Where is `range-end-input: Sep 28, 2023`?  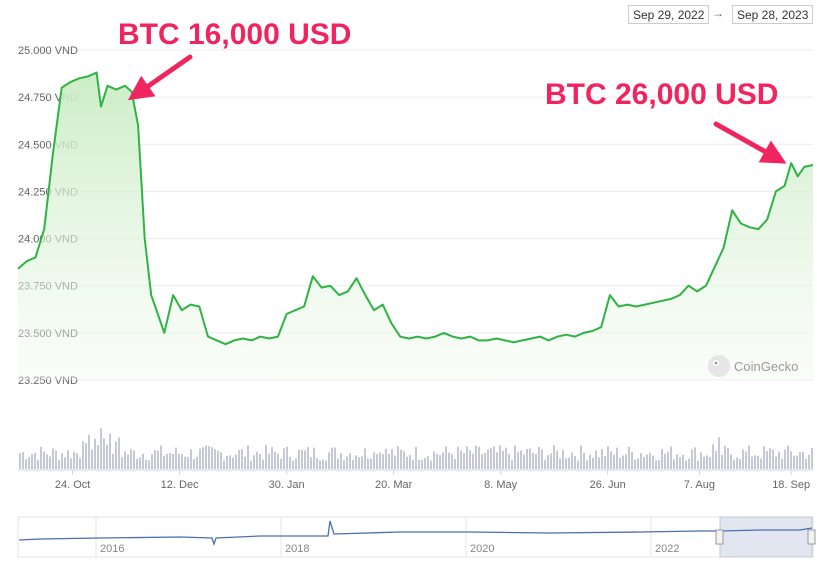
range-end-input: Sep 28, 2023 is located at coordinates (773, 14).